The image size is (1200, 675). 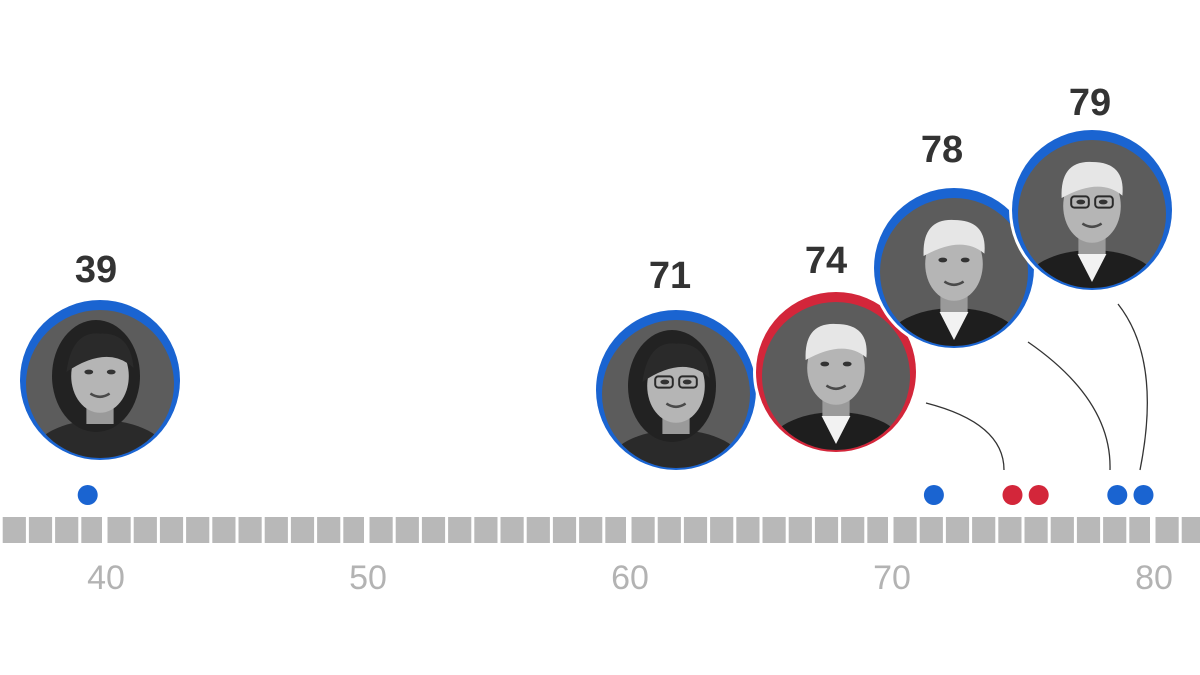 What do you see at coordinates (96, 270) in the screenshot?
I see `age-label: 39` at bounding box center [96, 270].